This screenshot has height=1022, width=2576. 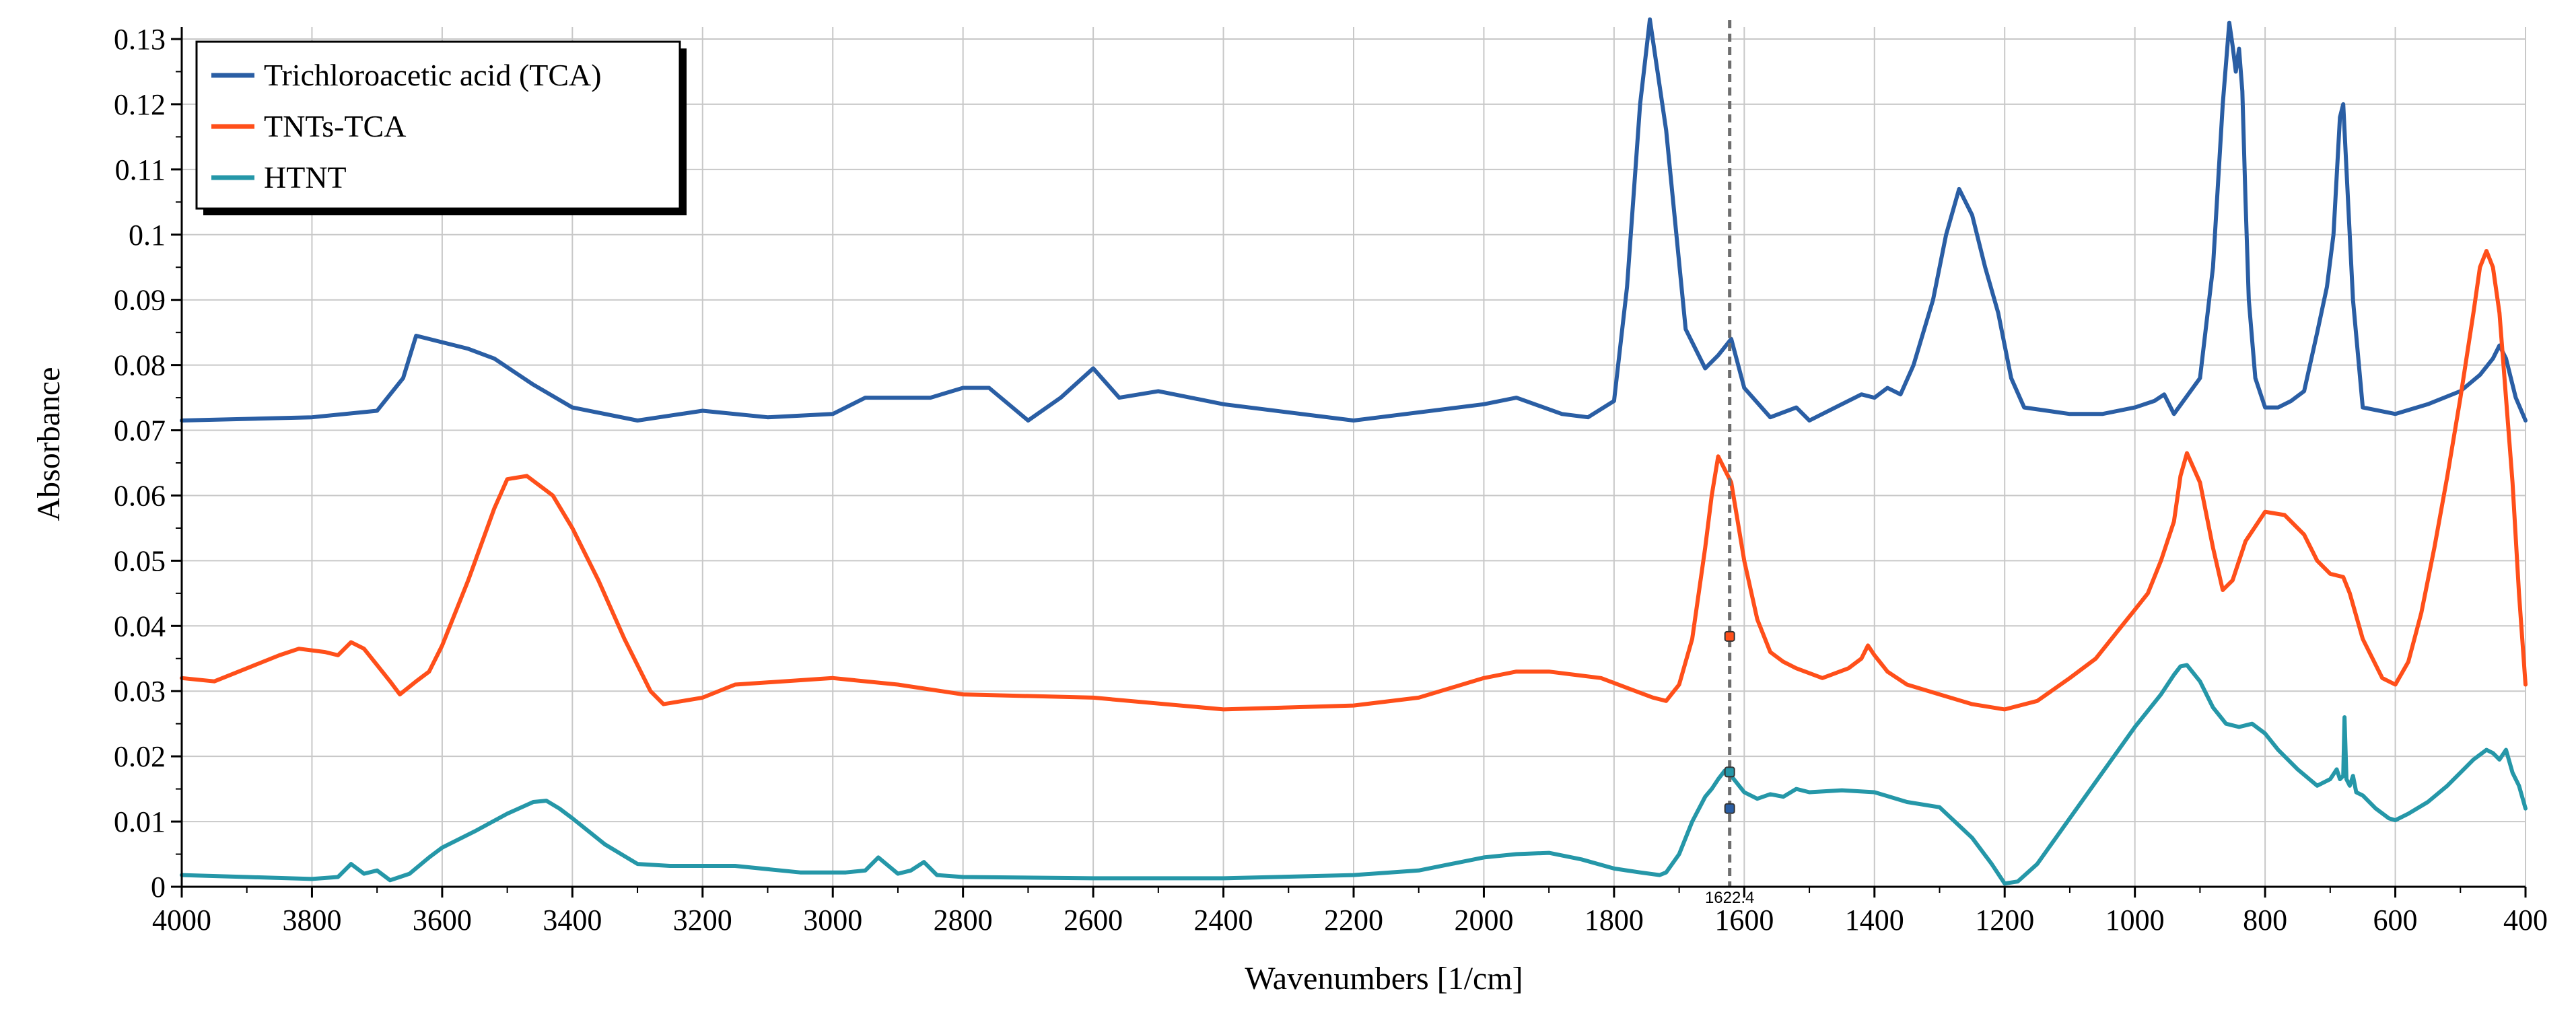 What do you see at coordinates (2525, 920) in the screenshot?
I see `x-tick-label: 400` at bounding box center [2525, 920].